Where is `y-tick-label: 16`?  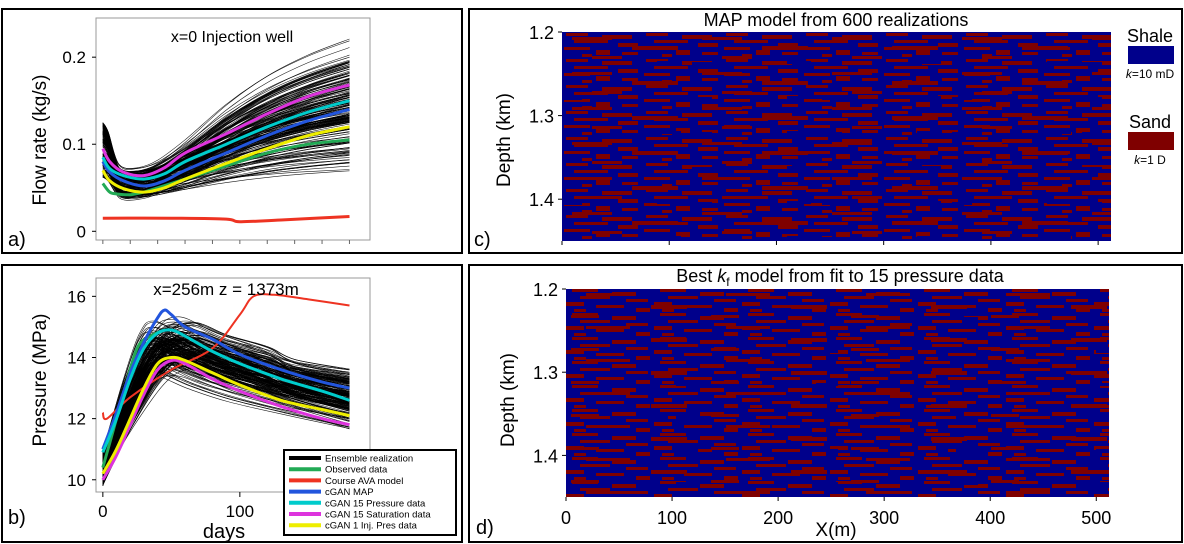
y-tick-label: 16 is located at coordinates (76, 296).